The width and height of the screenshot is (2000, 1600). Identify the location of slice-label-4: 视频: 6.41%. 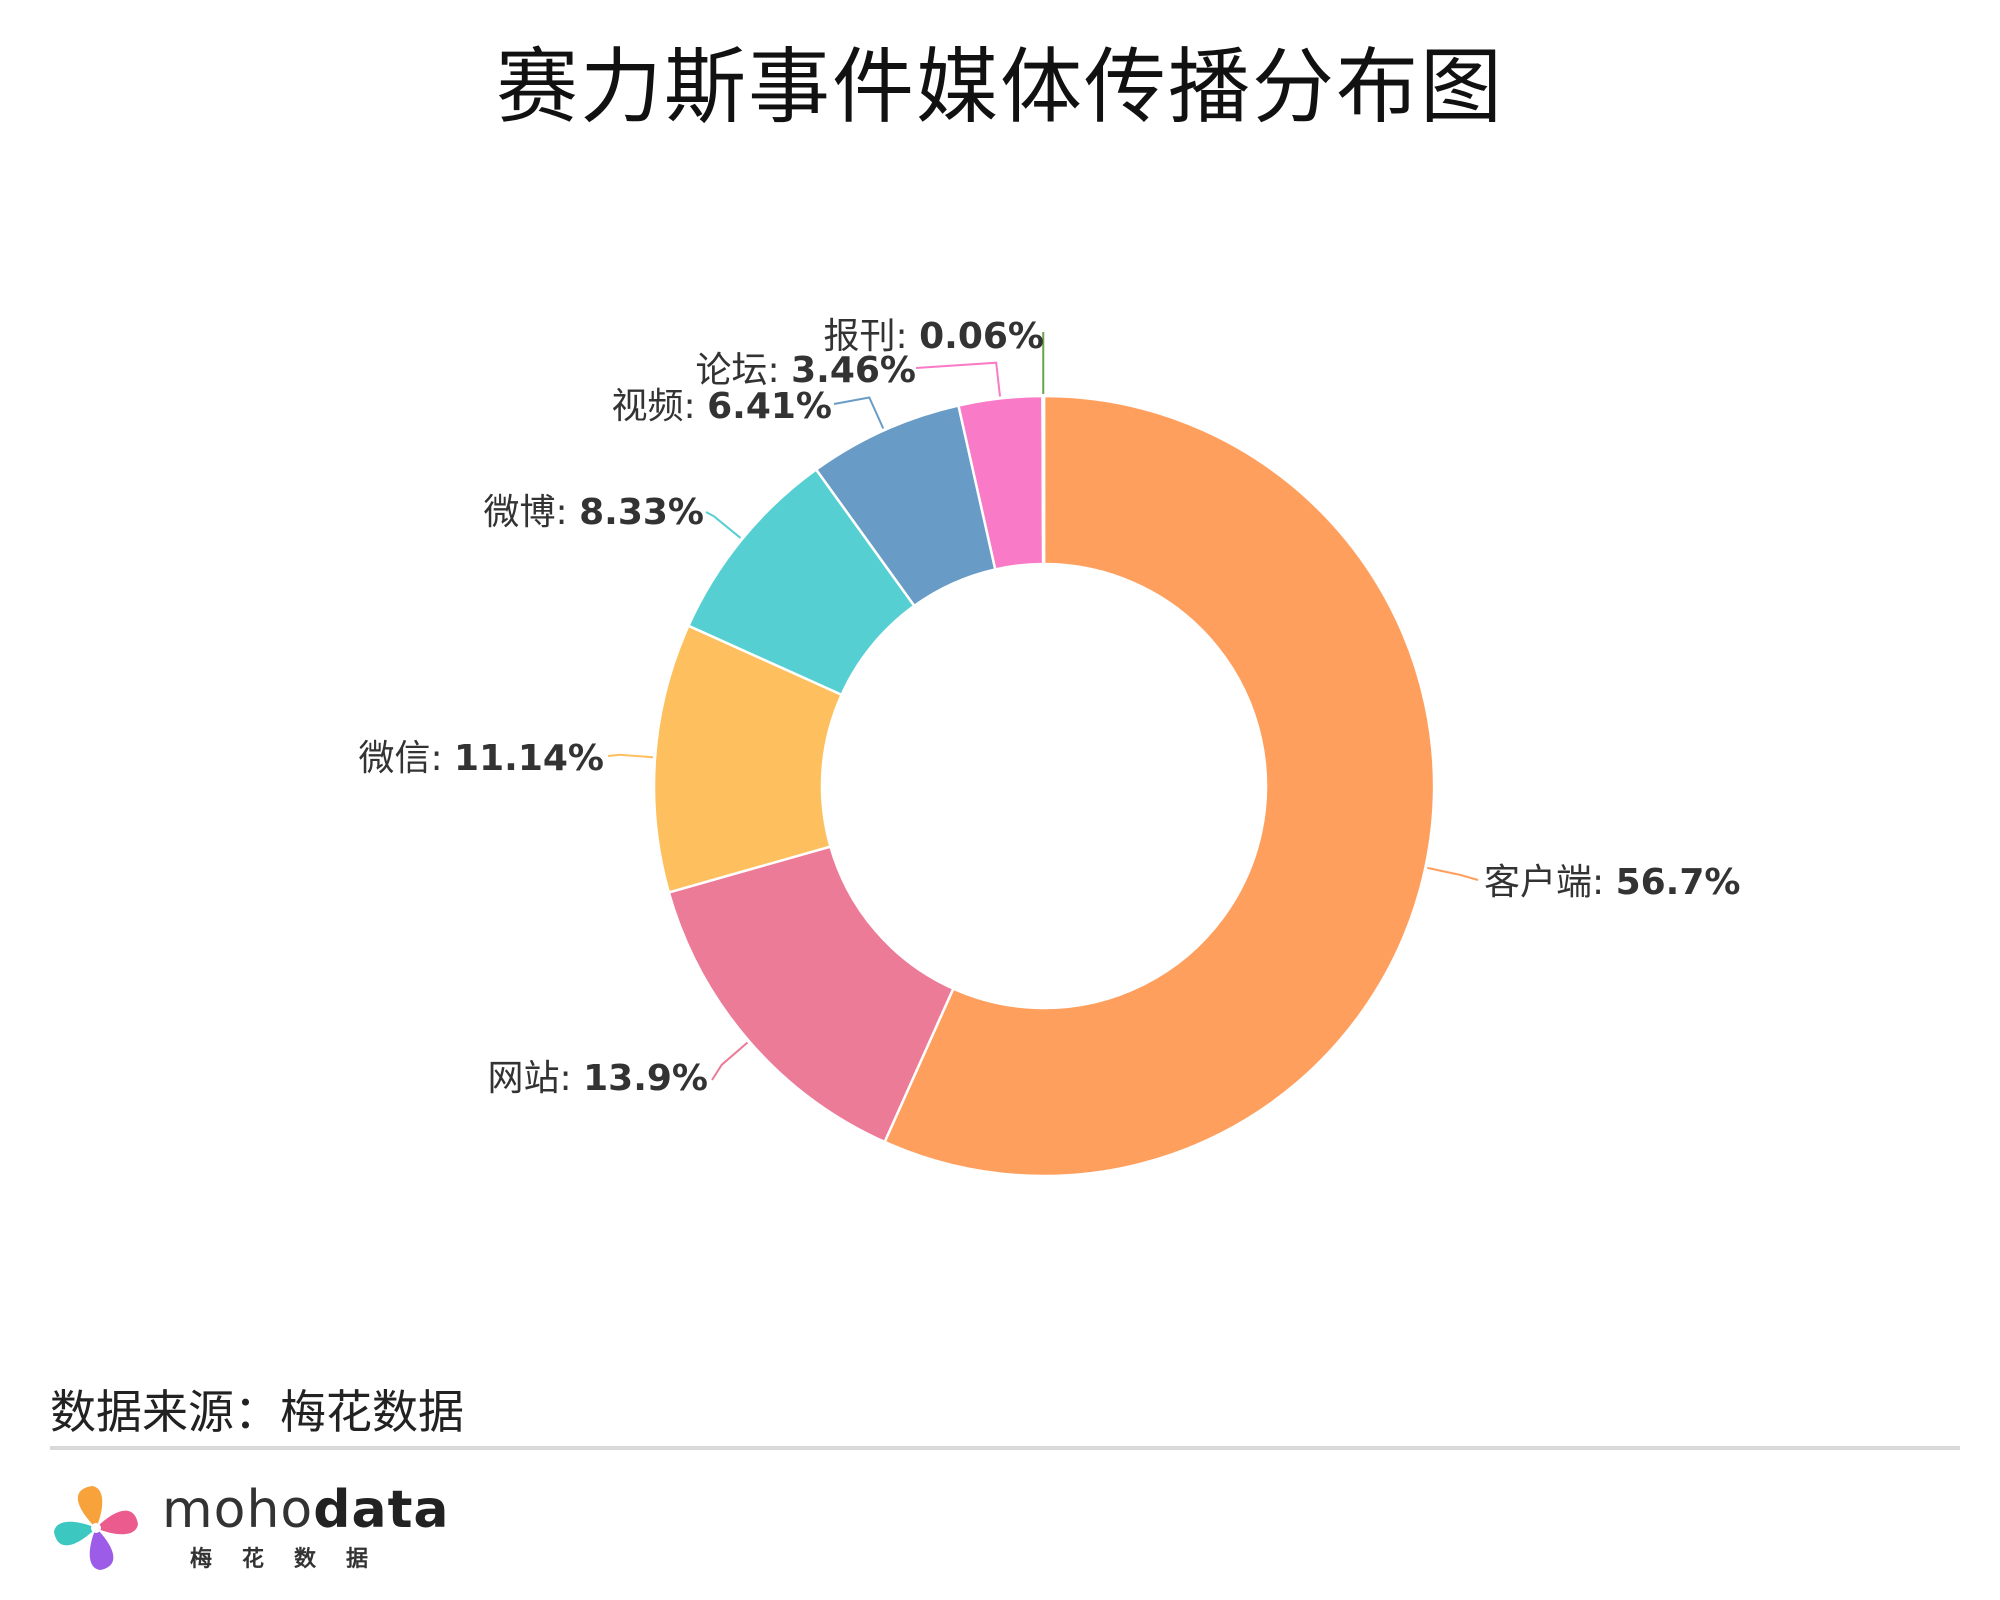
(722, 406).